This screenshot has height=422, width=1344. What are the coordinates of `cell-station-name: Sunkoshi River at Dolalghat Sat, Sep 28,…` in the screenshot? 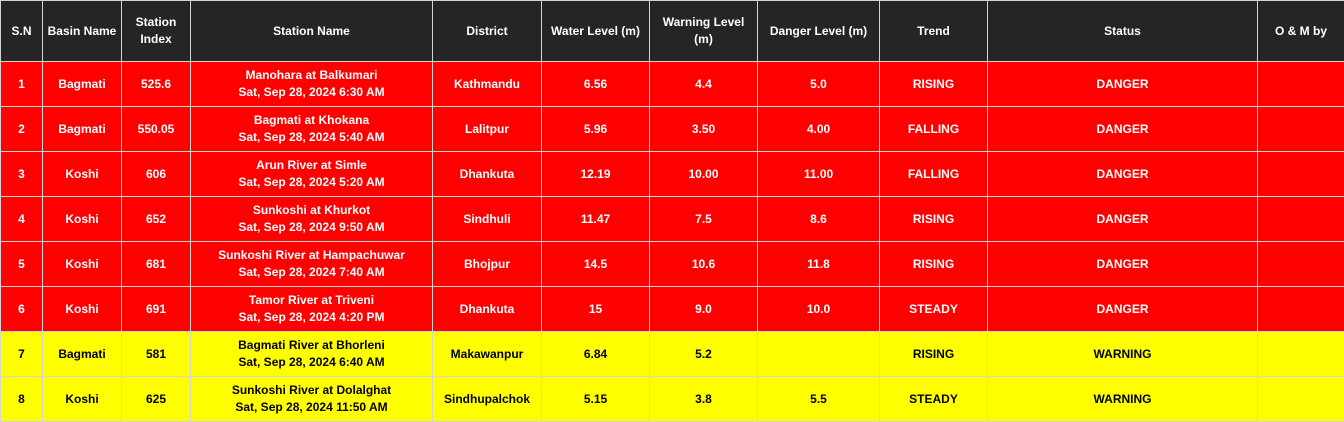 It's located at (312, 399).